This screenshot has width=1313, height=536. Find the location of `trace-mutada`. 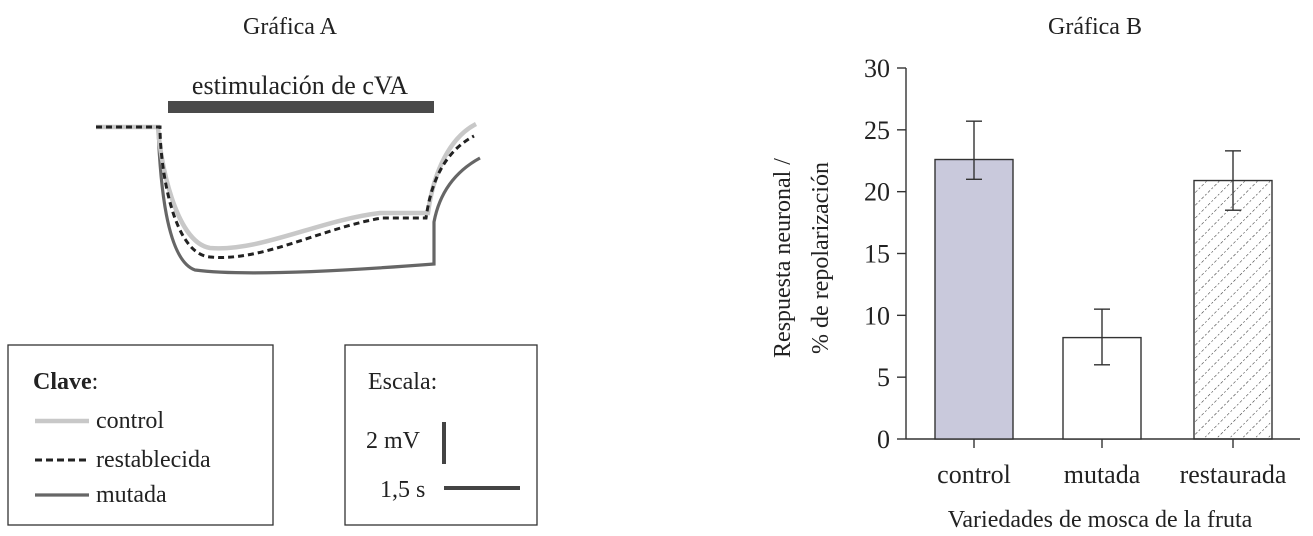

trace-mutada is located at coordinates (288, 200).